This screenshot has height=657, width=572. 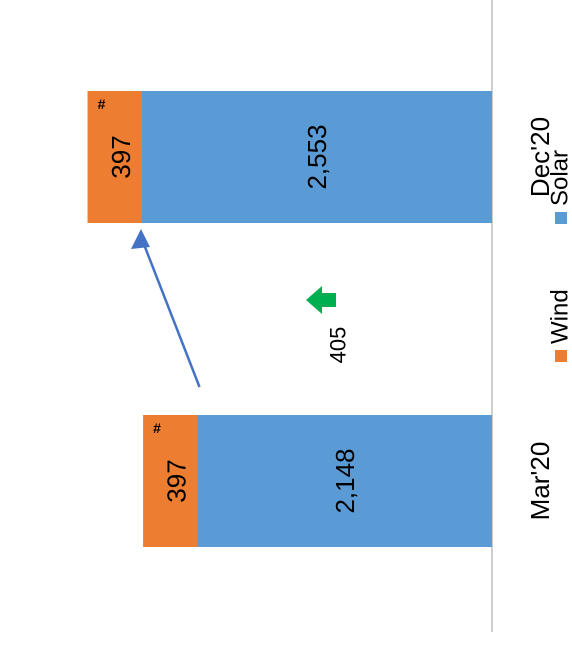 What do you see at coordinates (559, 316) in the screenshot?
I see `legend-label-wind: Wind` at bounding box center [559, 316].